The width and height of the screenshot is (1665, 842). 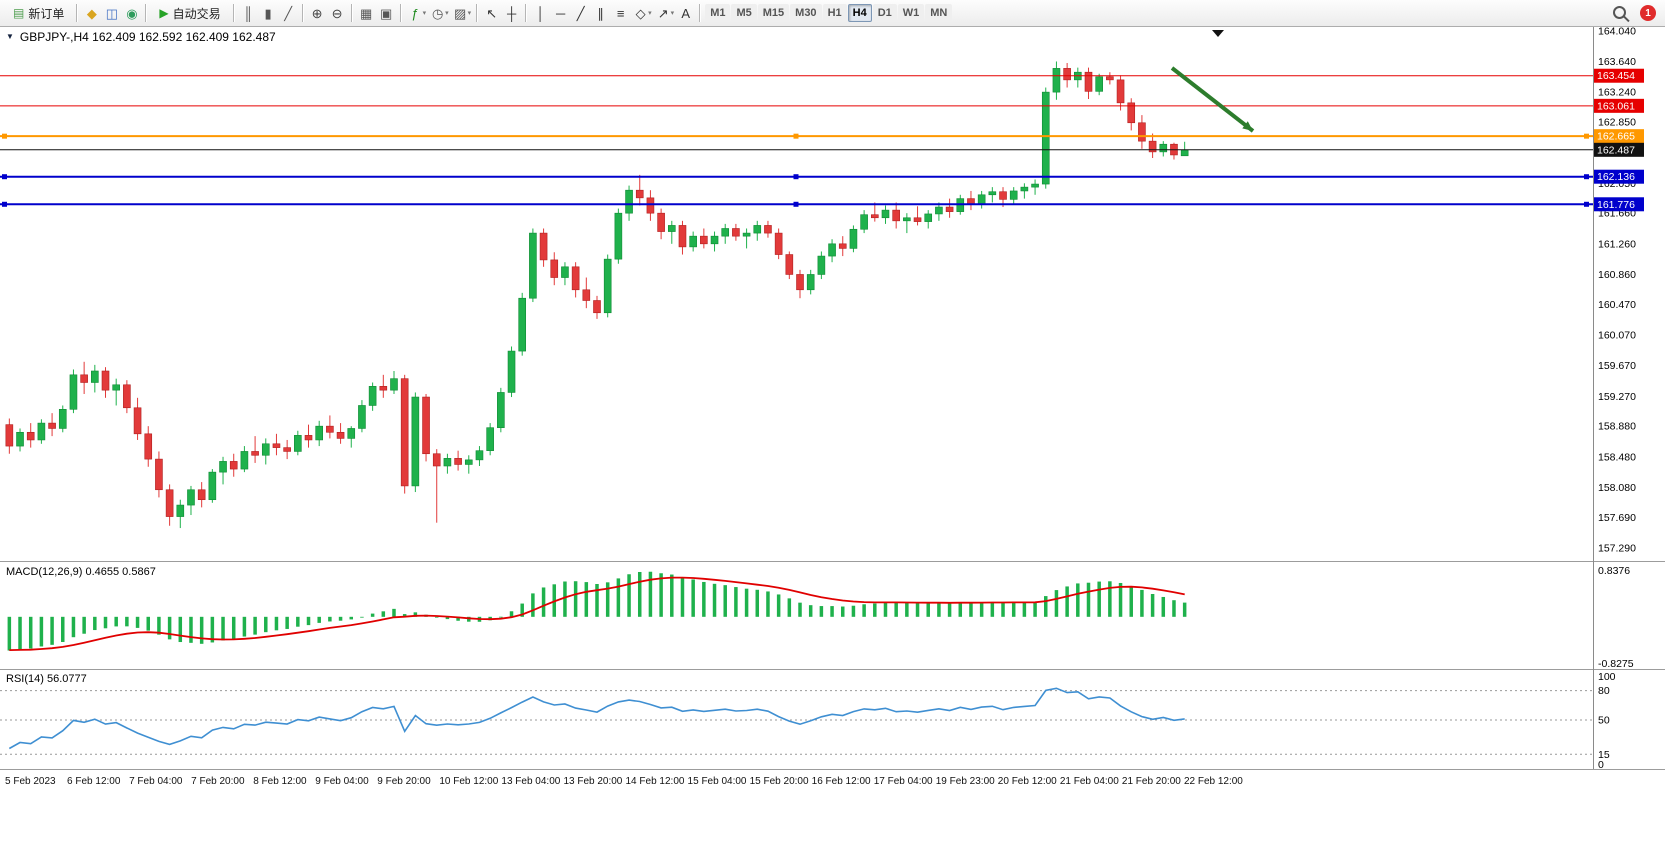 I want to click on line-chart-type-icon: ╱, so click(x=288, y=13).